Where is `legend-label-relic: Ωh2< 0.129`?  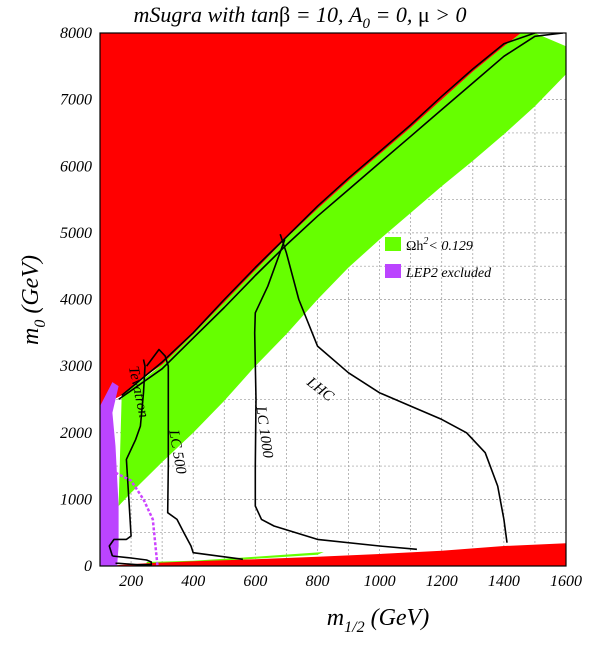 legend-label-relic: Ωh2< 0.129 is located at coordinates (439, 245).